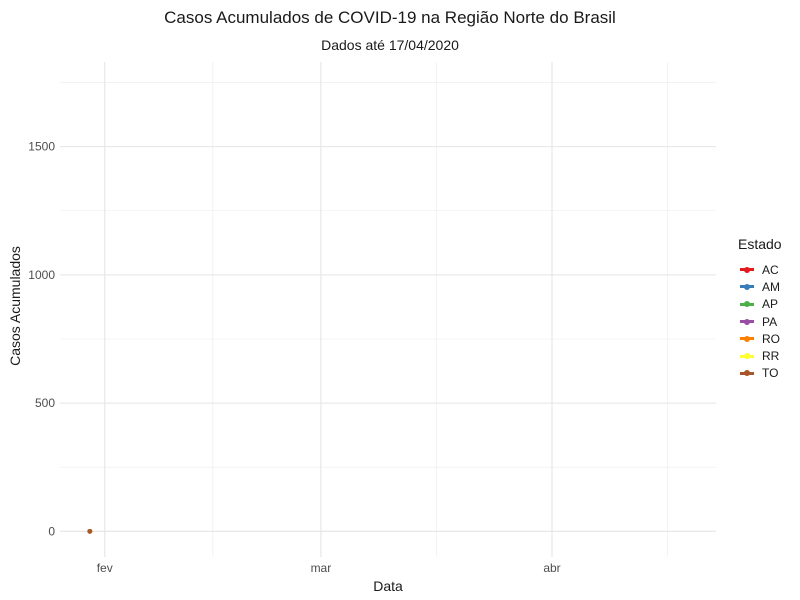 The width and height of the screenshot is (800, 600). Describe the element at coordinates (15, 306) in the screenshot. I see `y-axis-title: Casos Acumulados` at that location.